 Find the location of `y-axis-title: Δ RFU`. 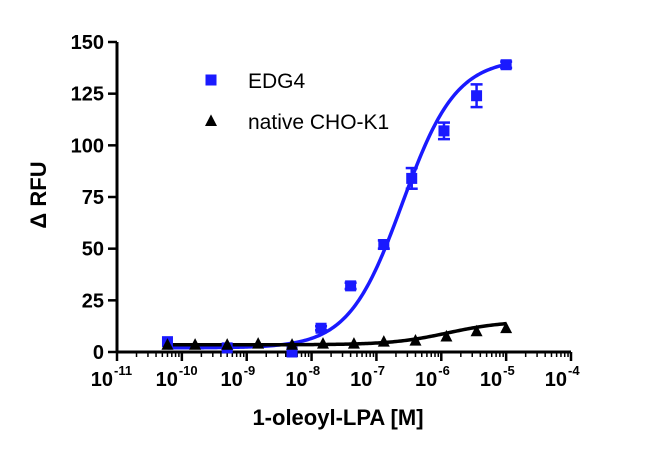

y-axis-title: Δ RFU is located at coordinates (38, 194).